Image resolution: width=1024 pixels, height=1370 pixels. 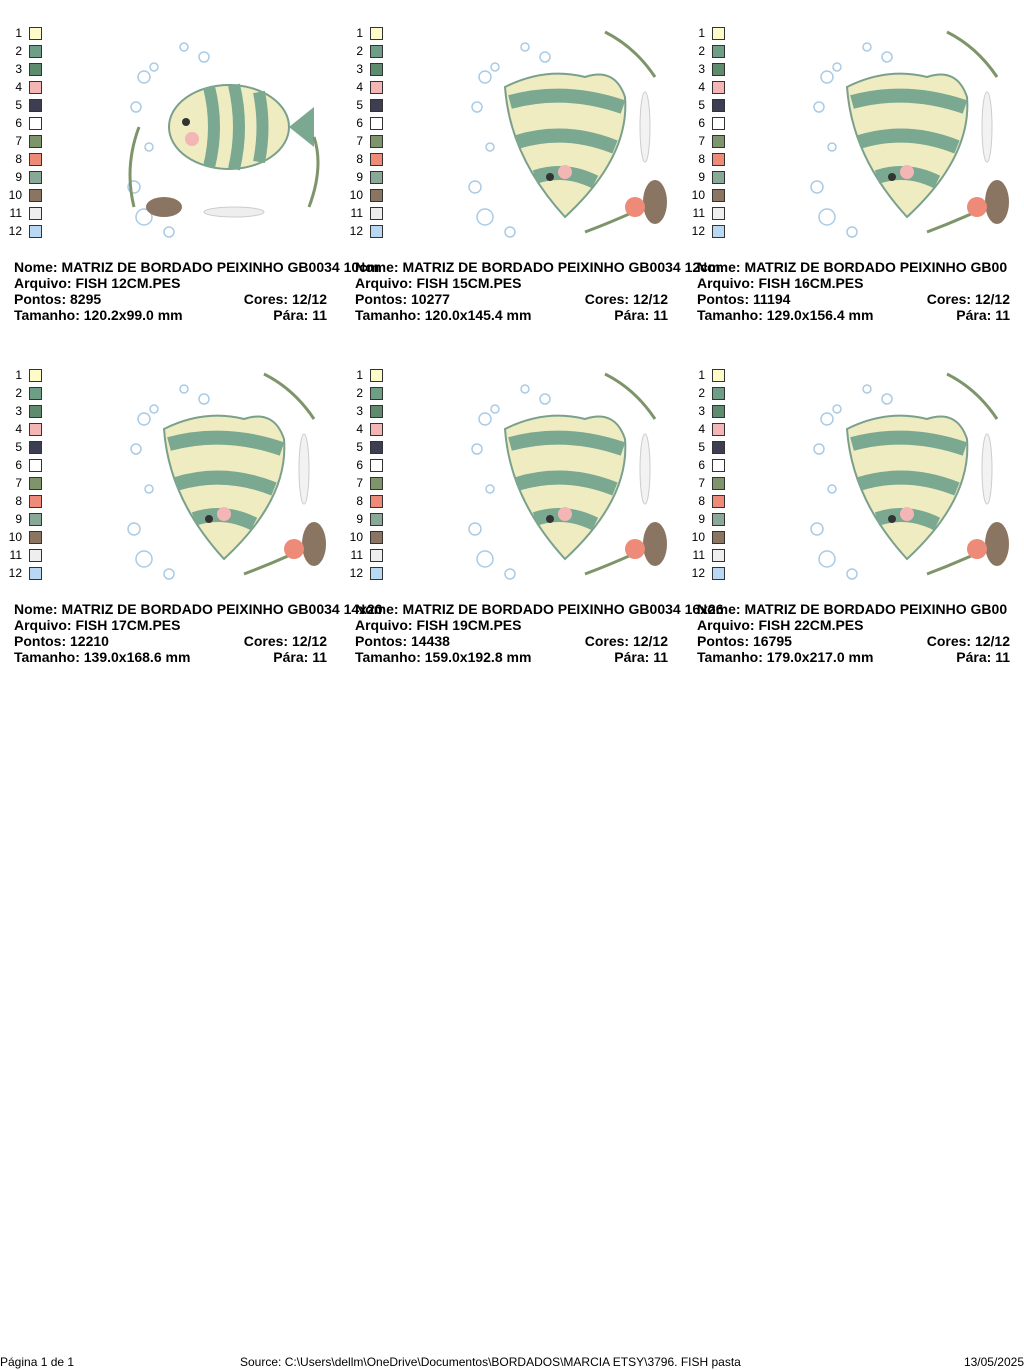 What do you see at coordinates (356, 195) in the screenshot?
I see `color-number: 10` at bounding box center [356, 195].